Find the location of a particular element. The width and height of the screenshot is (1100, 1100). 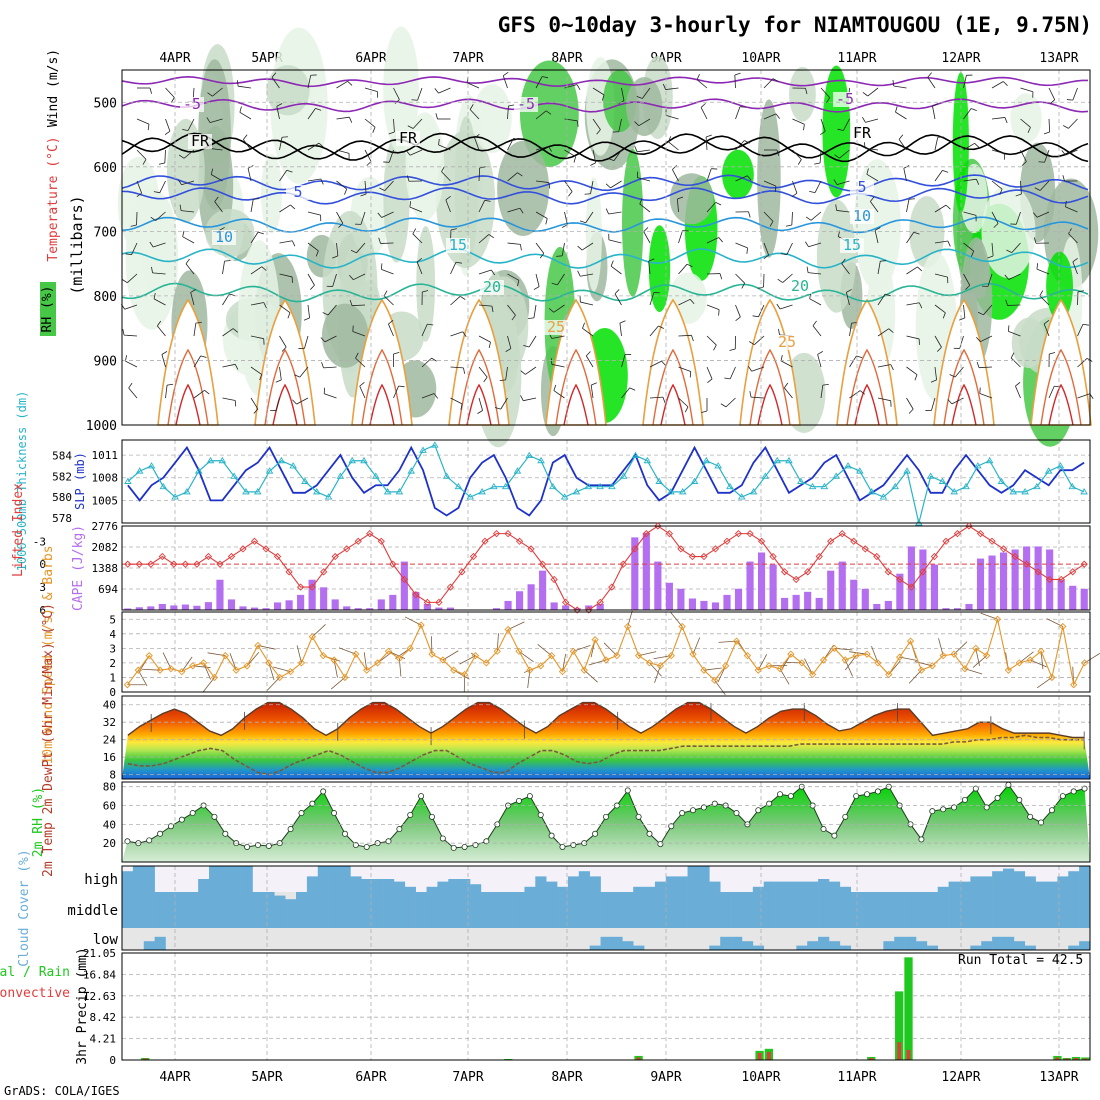

thickness-tick-label: 578 is located at coordinates (62, 518).